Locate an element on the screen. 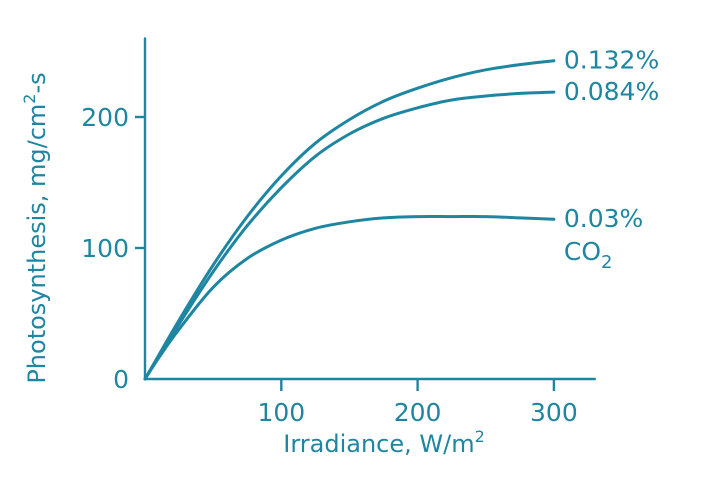 This screenshot has height=480, width=701. y-axis-label: Photosynthesis, mg/cm2-s is located at coordinates (35, 227).